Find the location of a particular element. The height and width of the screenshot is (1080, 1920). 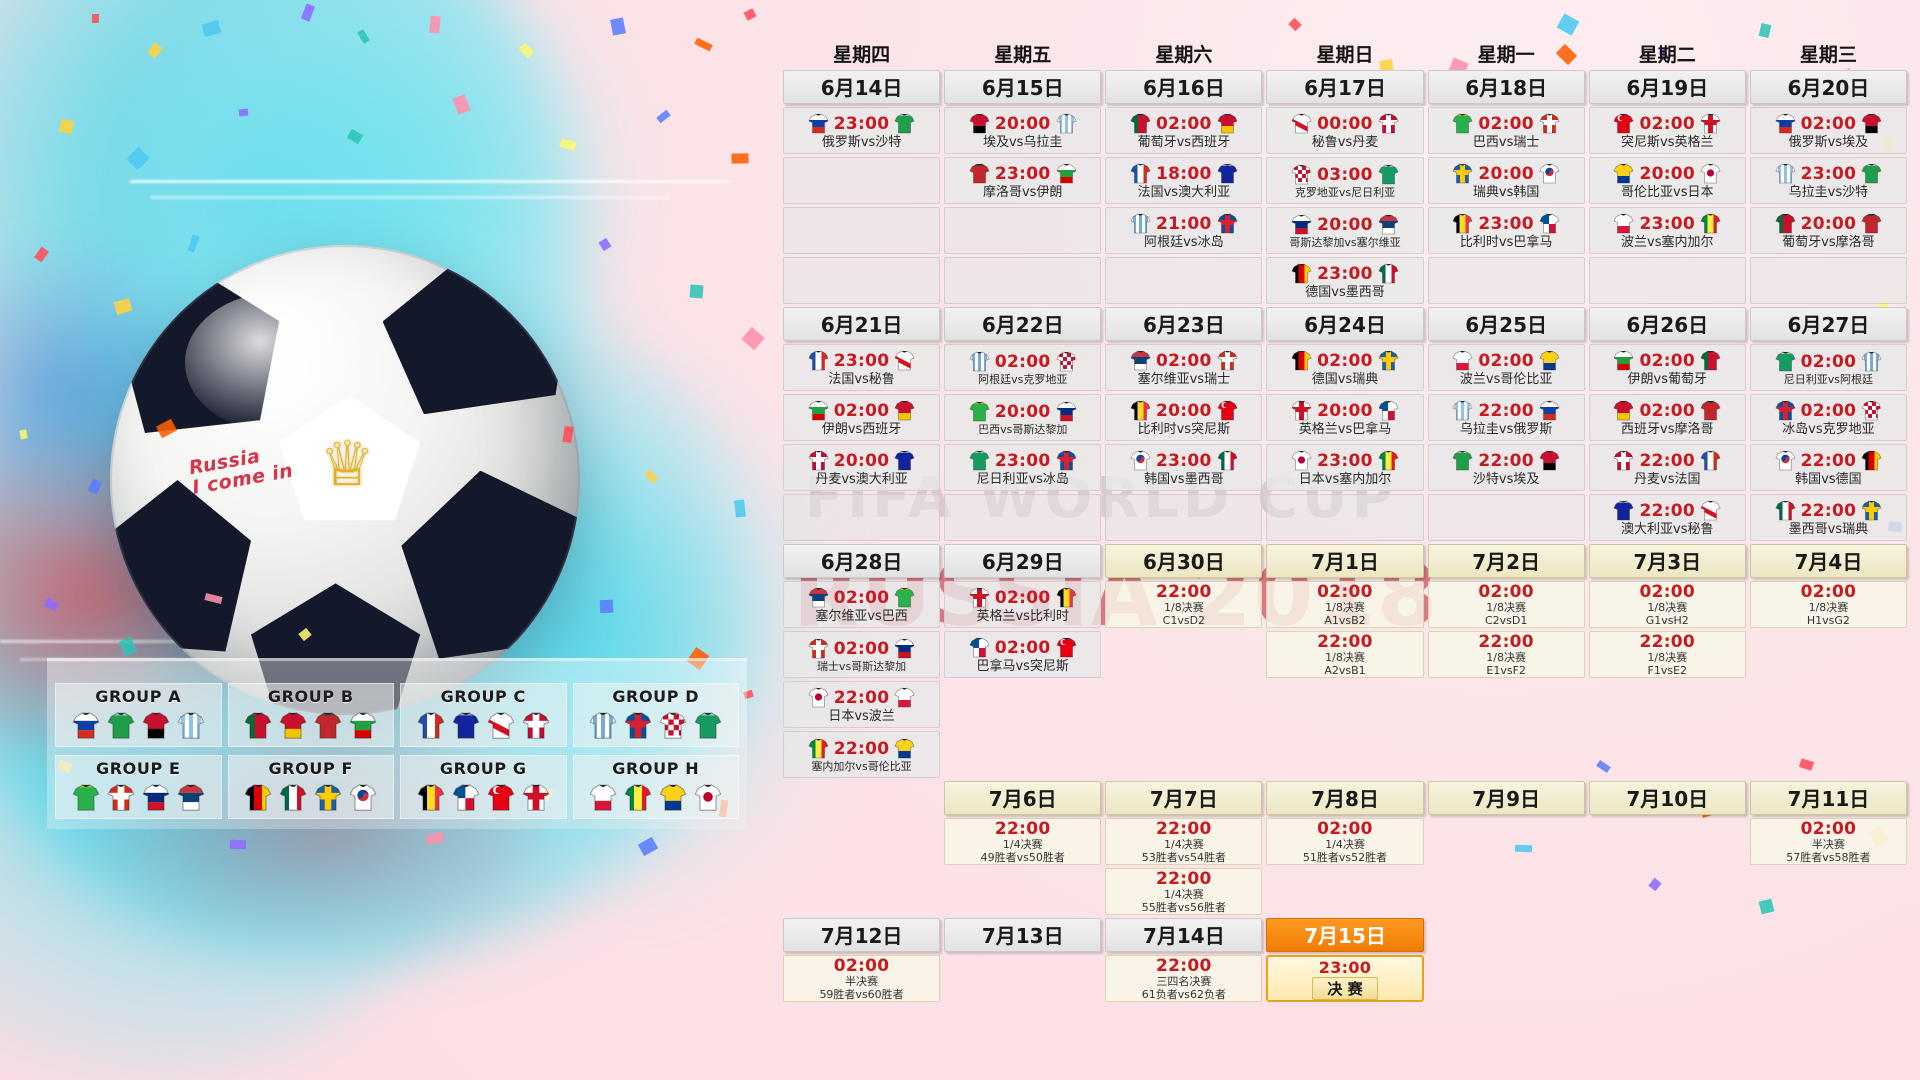

match-card: 00:00 秘鲁vs丹麦 is located at coordinates (1345, 130).